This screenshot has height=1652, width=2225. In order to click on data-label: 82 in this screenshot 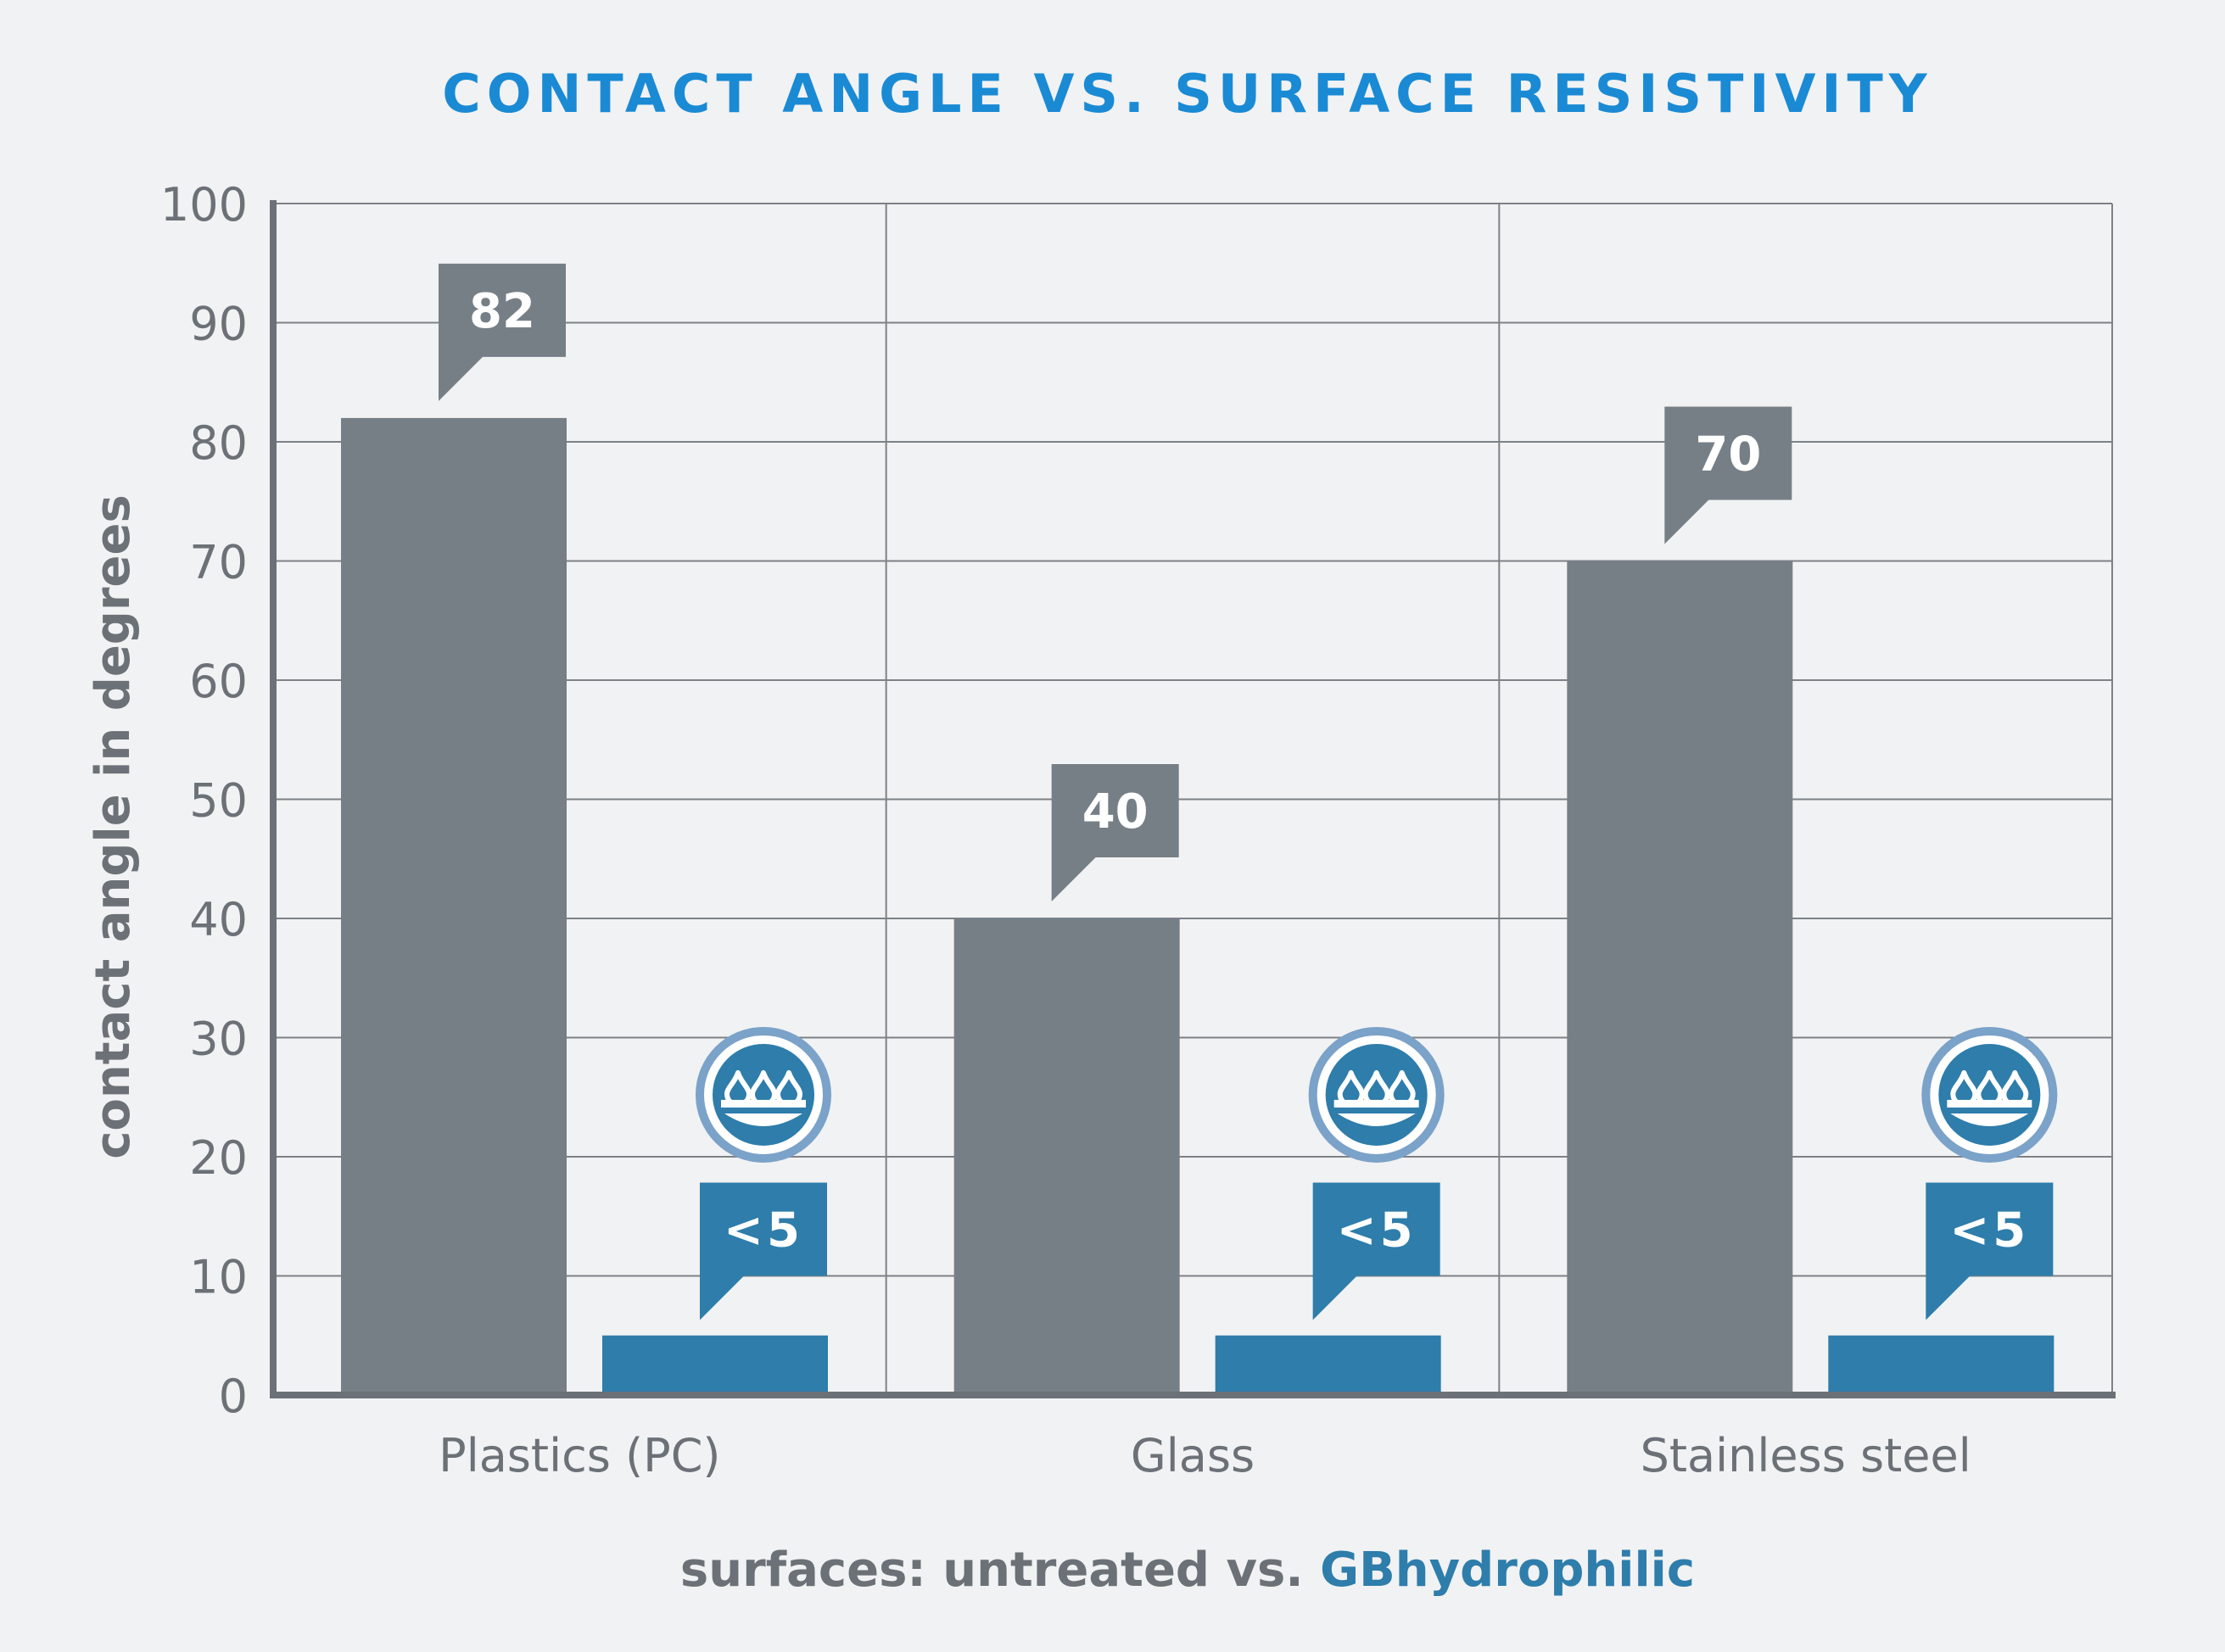, I will do `click(502, 311)`.